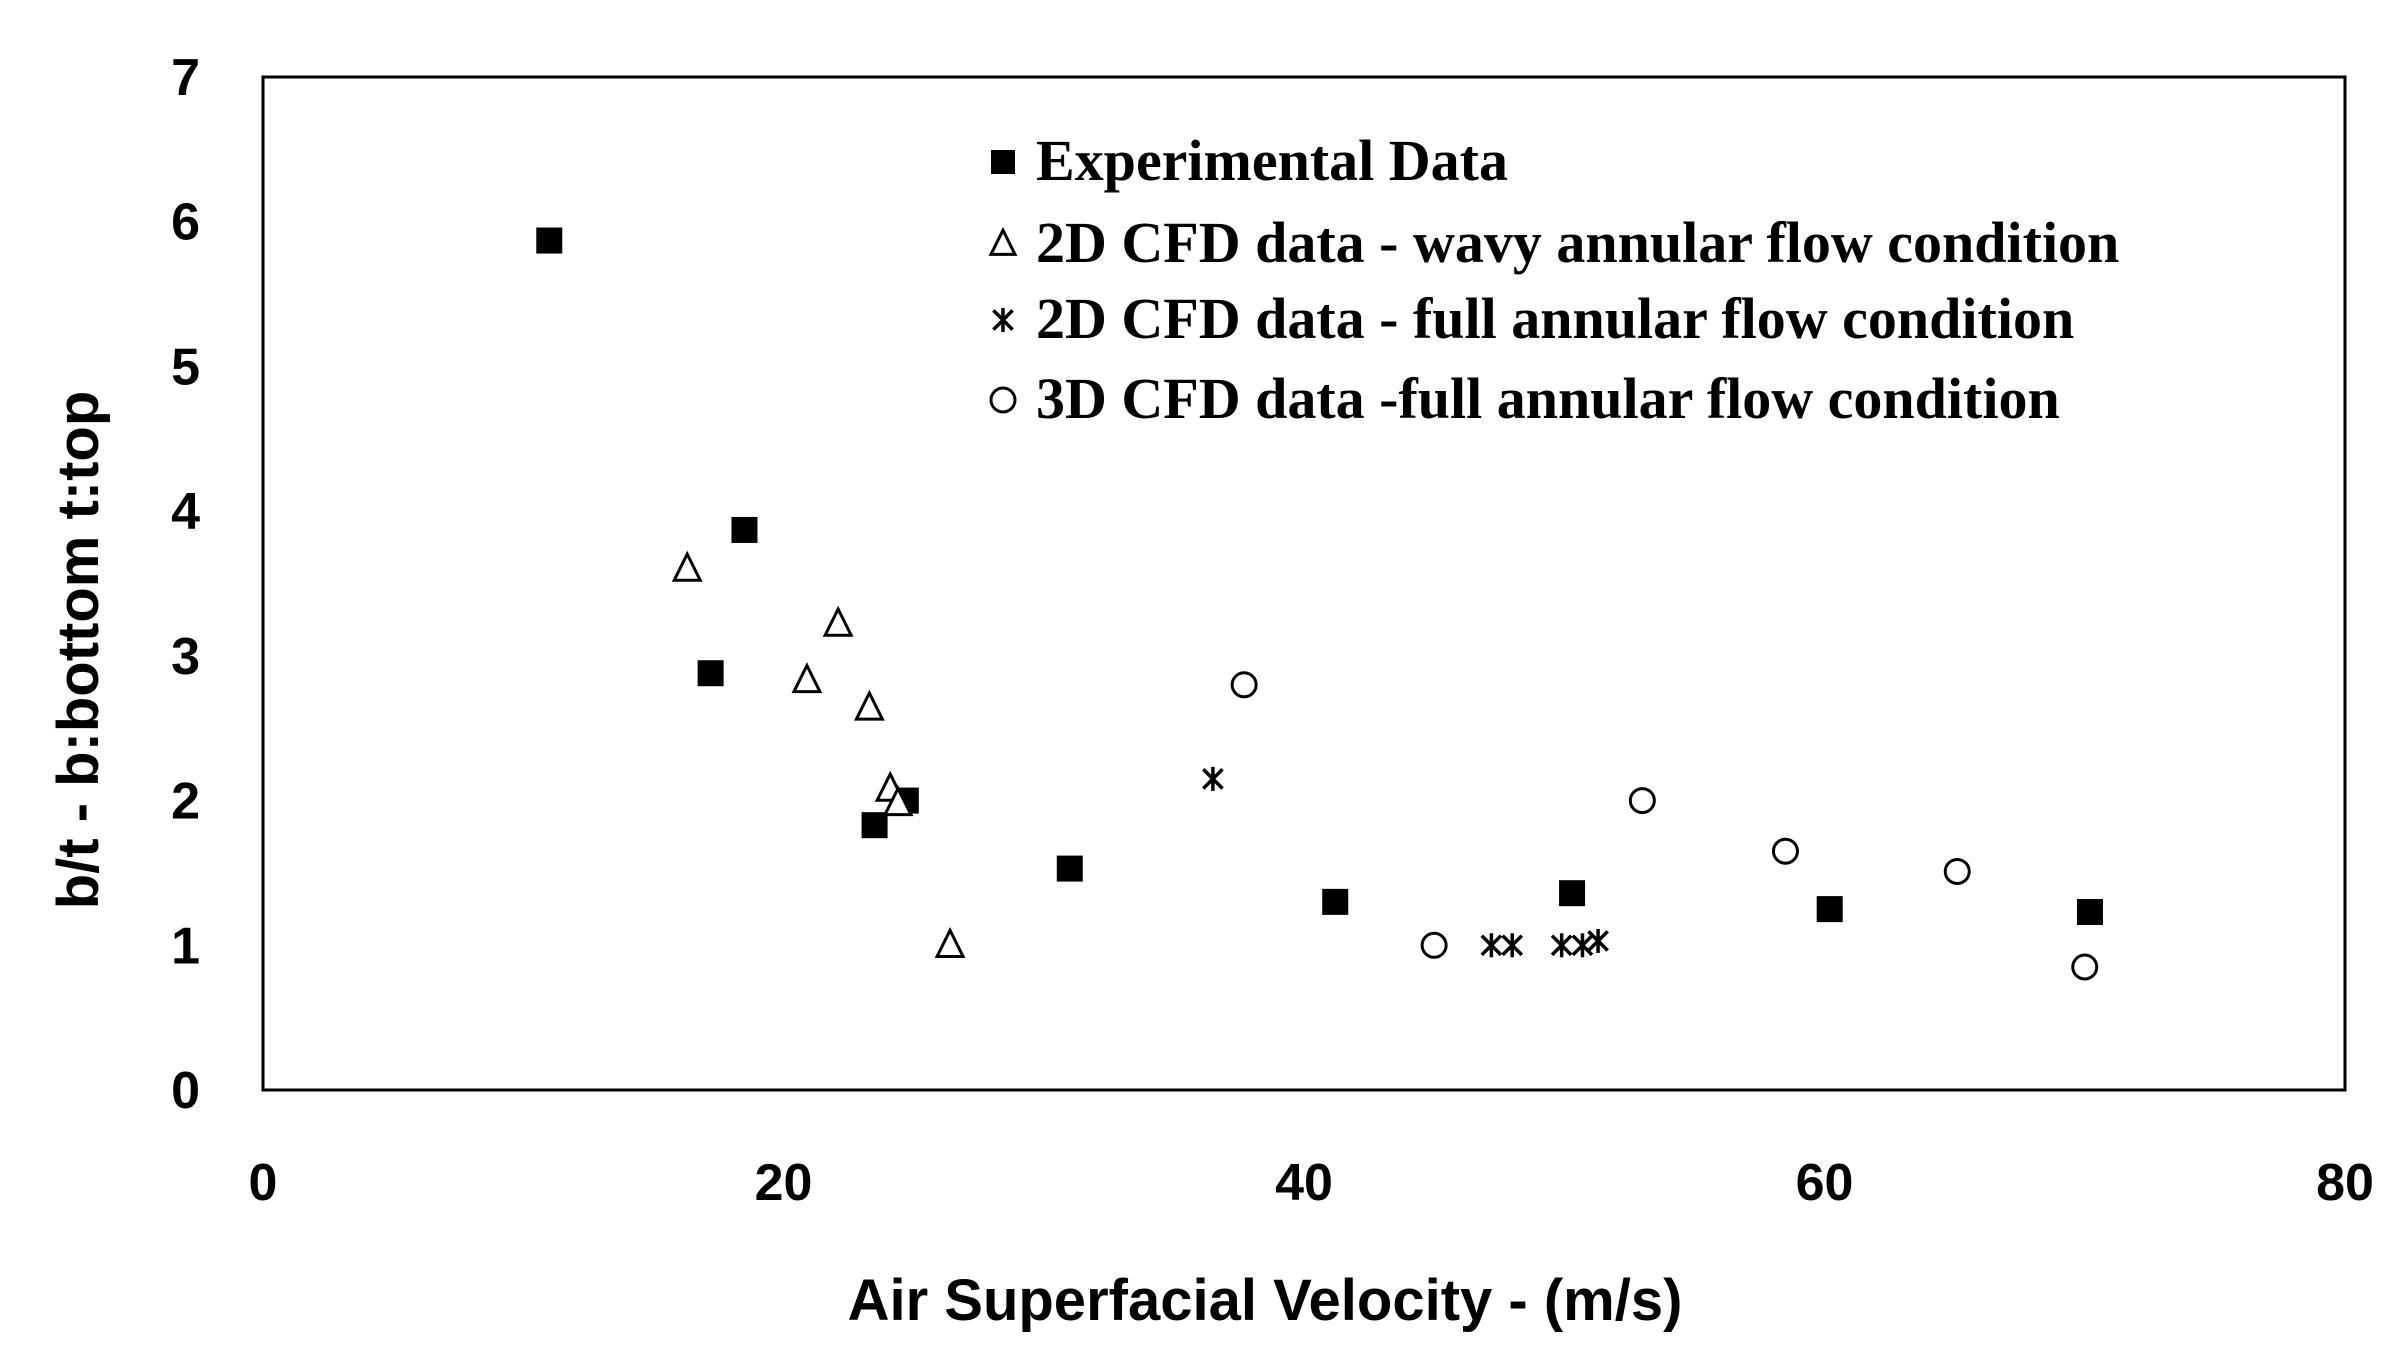  I want to click on x-tick-label: 40, so click(1304, 1183).